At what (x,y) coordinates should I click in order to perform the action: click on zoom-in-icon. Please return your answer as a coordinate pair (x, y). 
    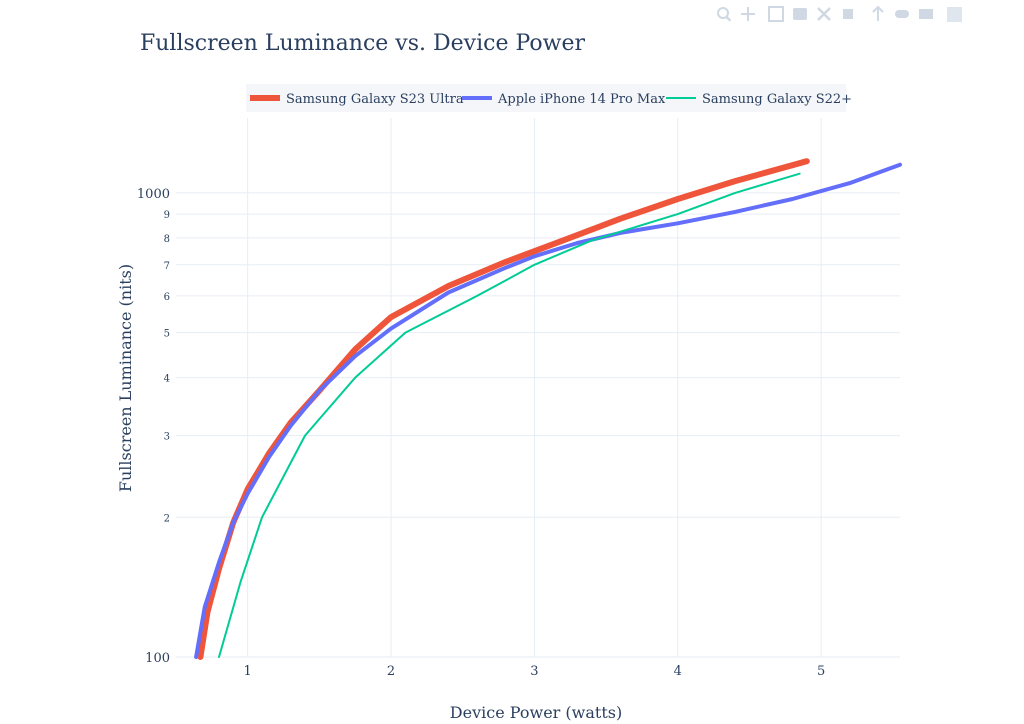
    Looking at the image, I should click on (824, 14).